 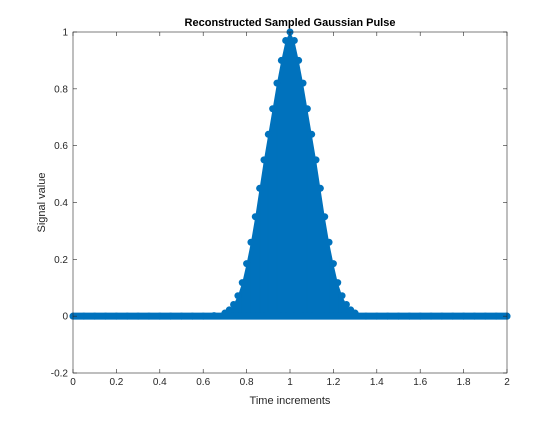 What do you see at coordinates (290, 382) in the screenshot?
I see `x-tick-label: 1` at bounding box center [290, 382].